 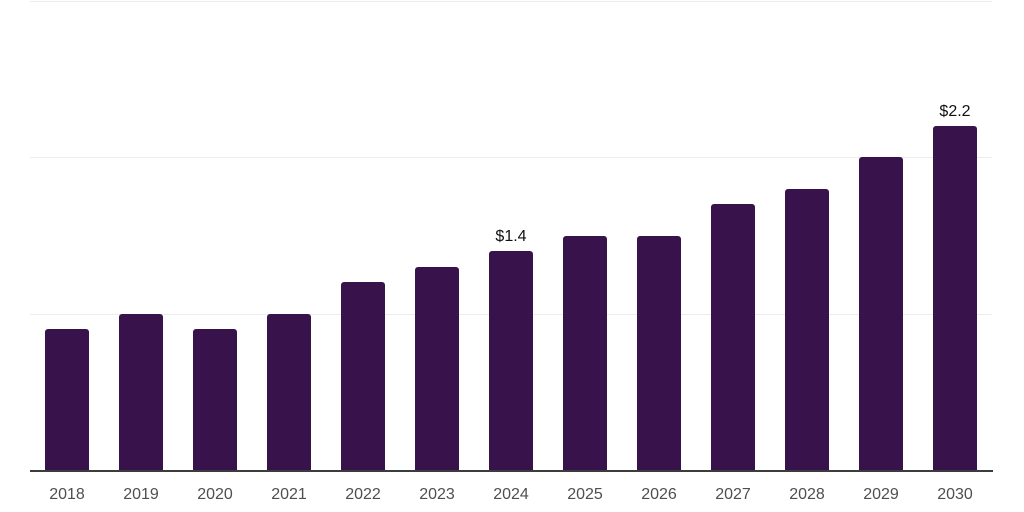 What do you see at coordinates (733, 337) in the screenshot?
I see `bar-2027` at bounding box center [733, 337].